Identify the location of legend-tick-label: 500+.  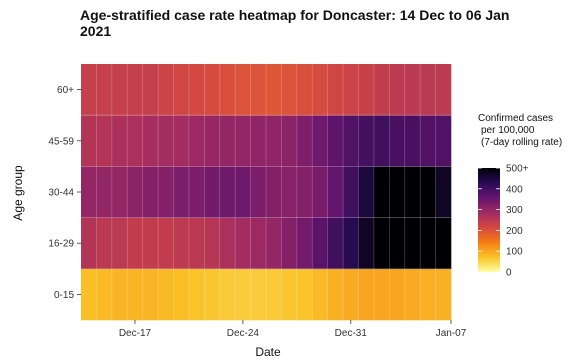
(517, 169).